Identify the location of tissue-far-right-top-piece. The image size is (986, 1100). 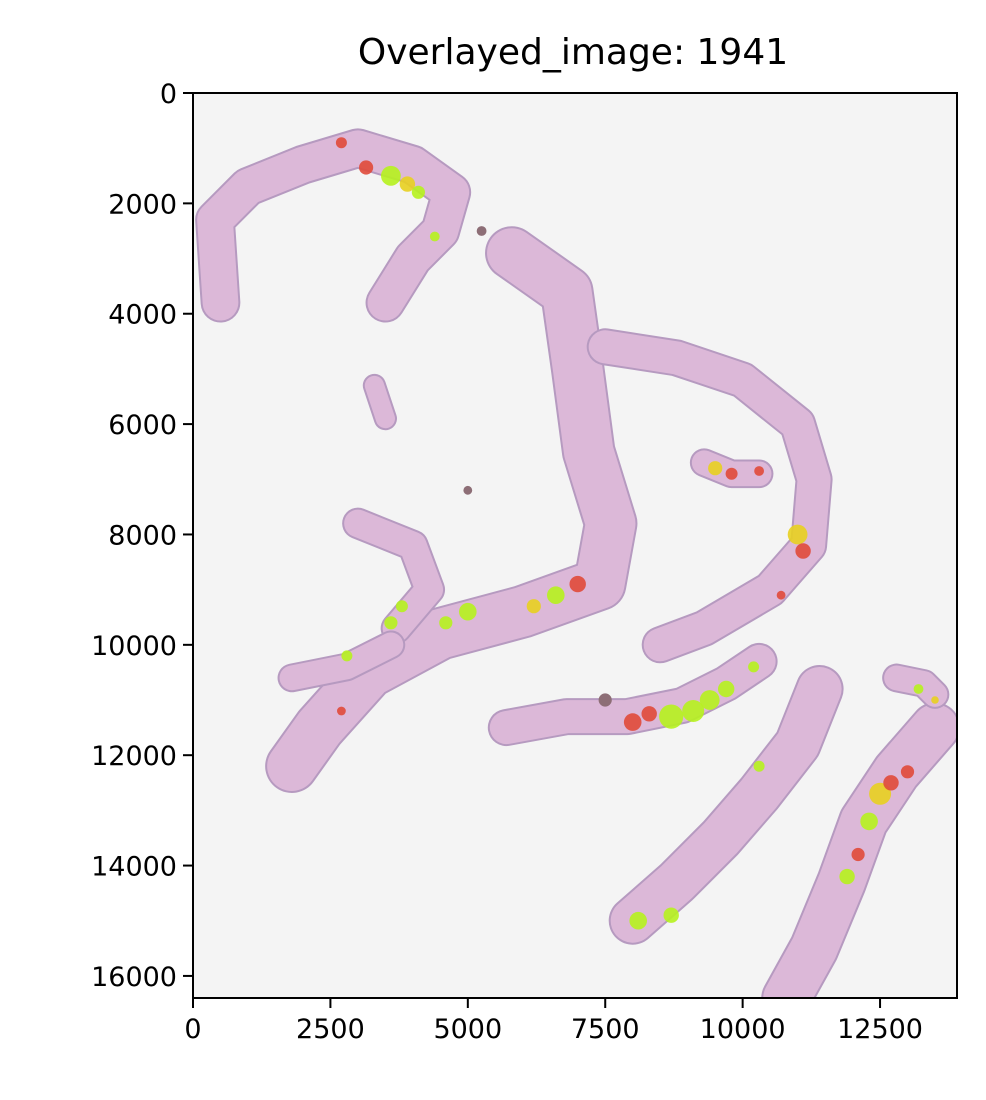
(916, 686).